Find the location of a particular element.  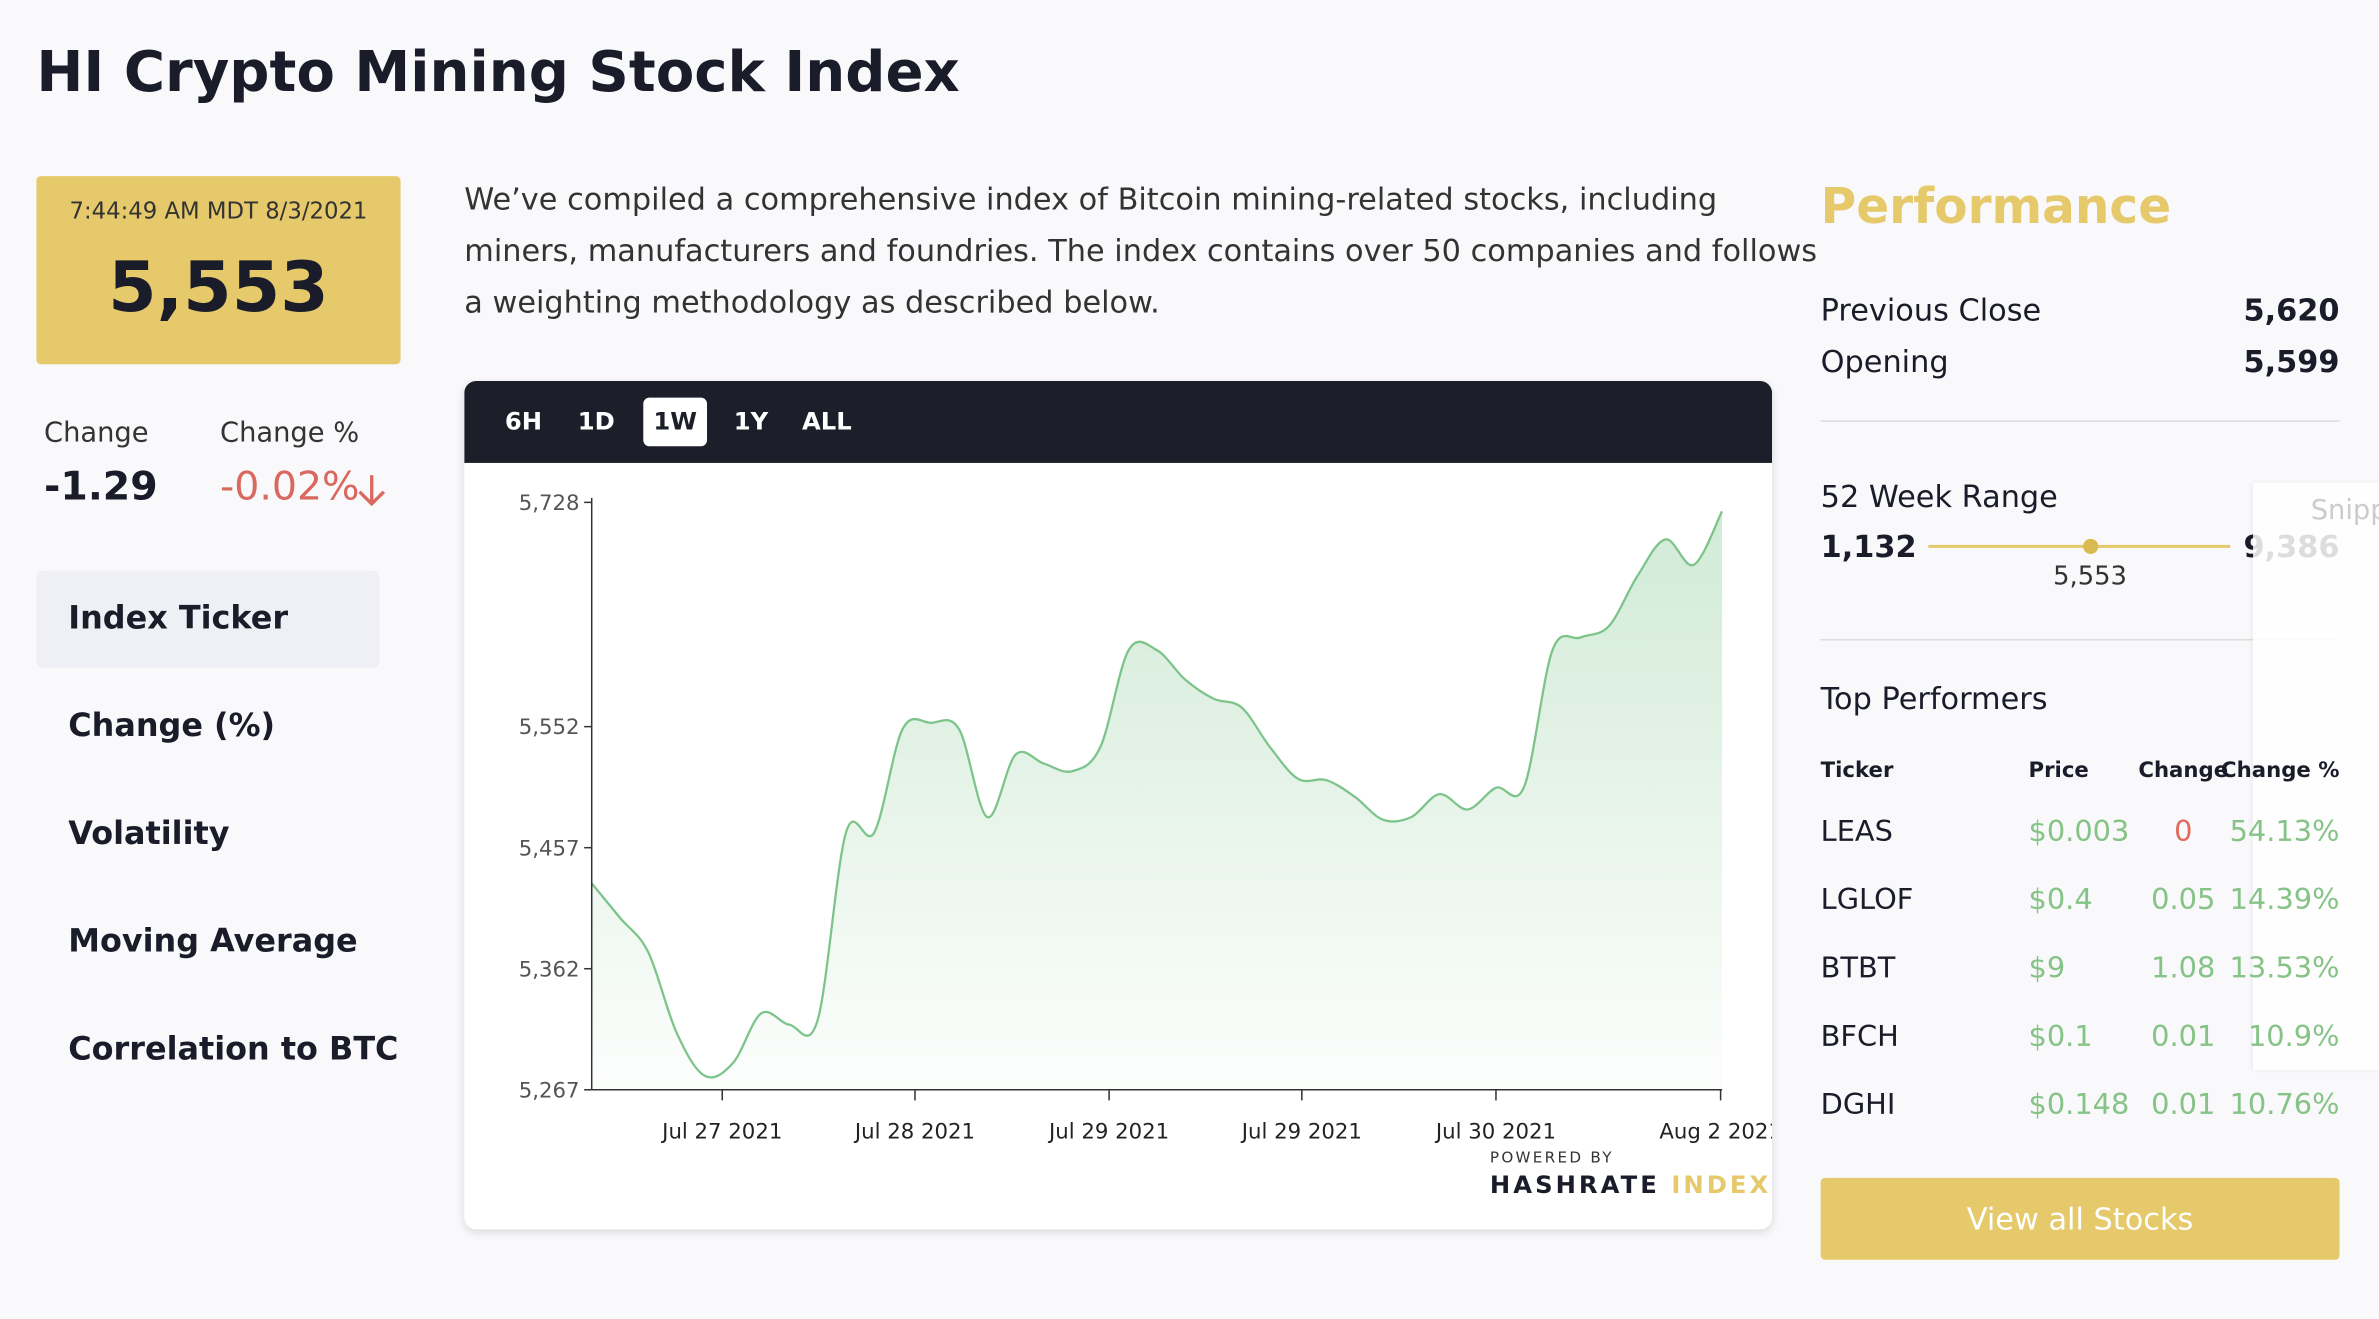

brand-accent: INDEX is located at coordinates (1721, 1185).